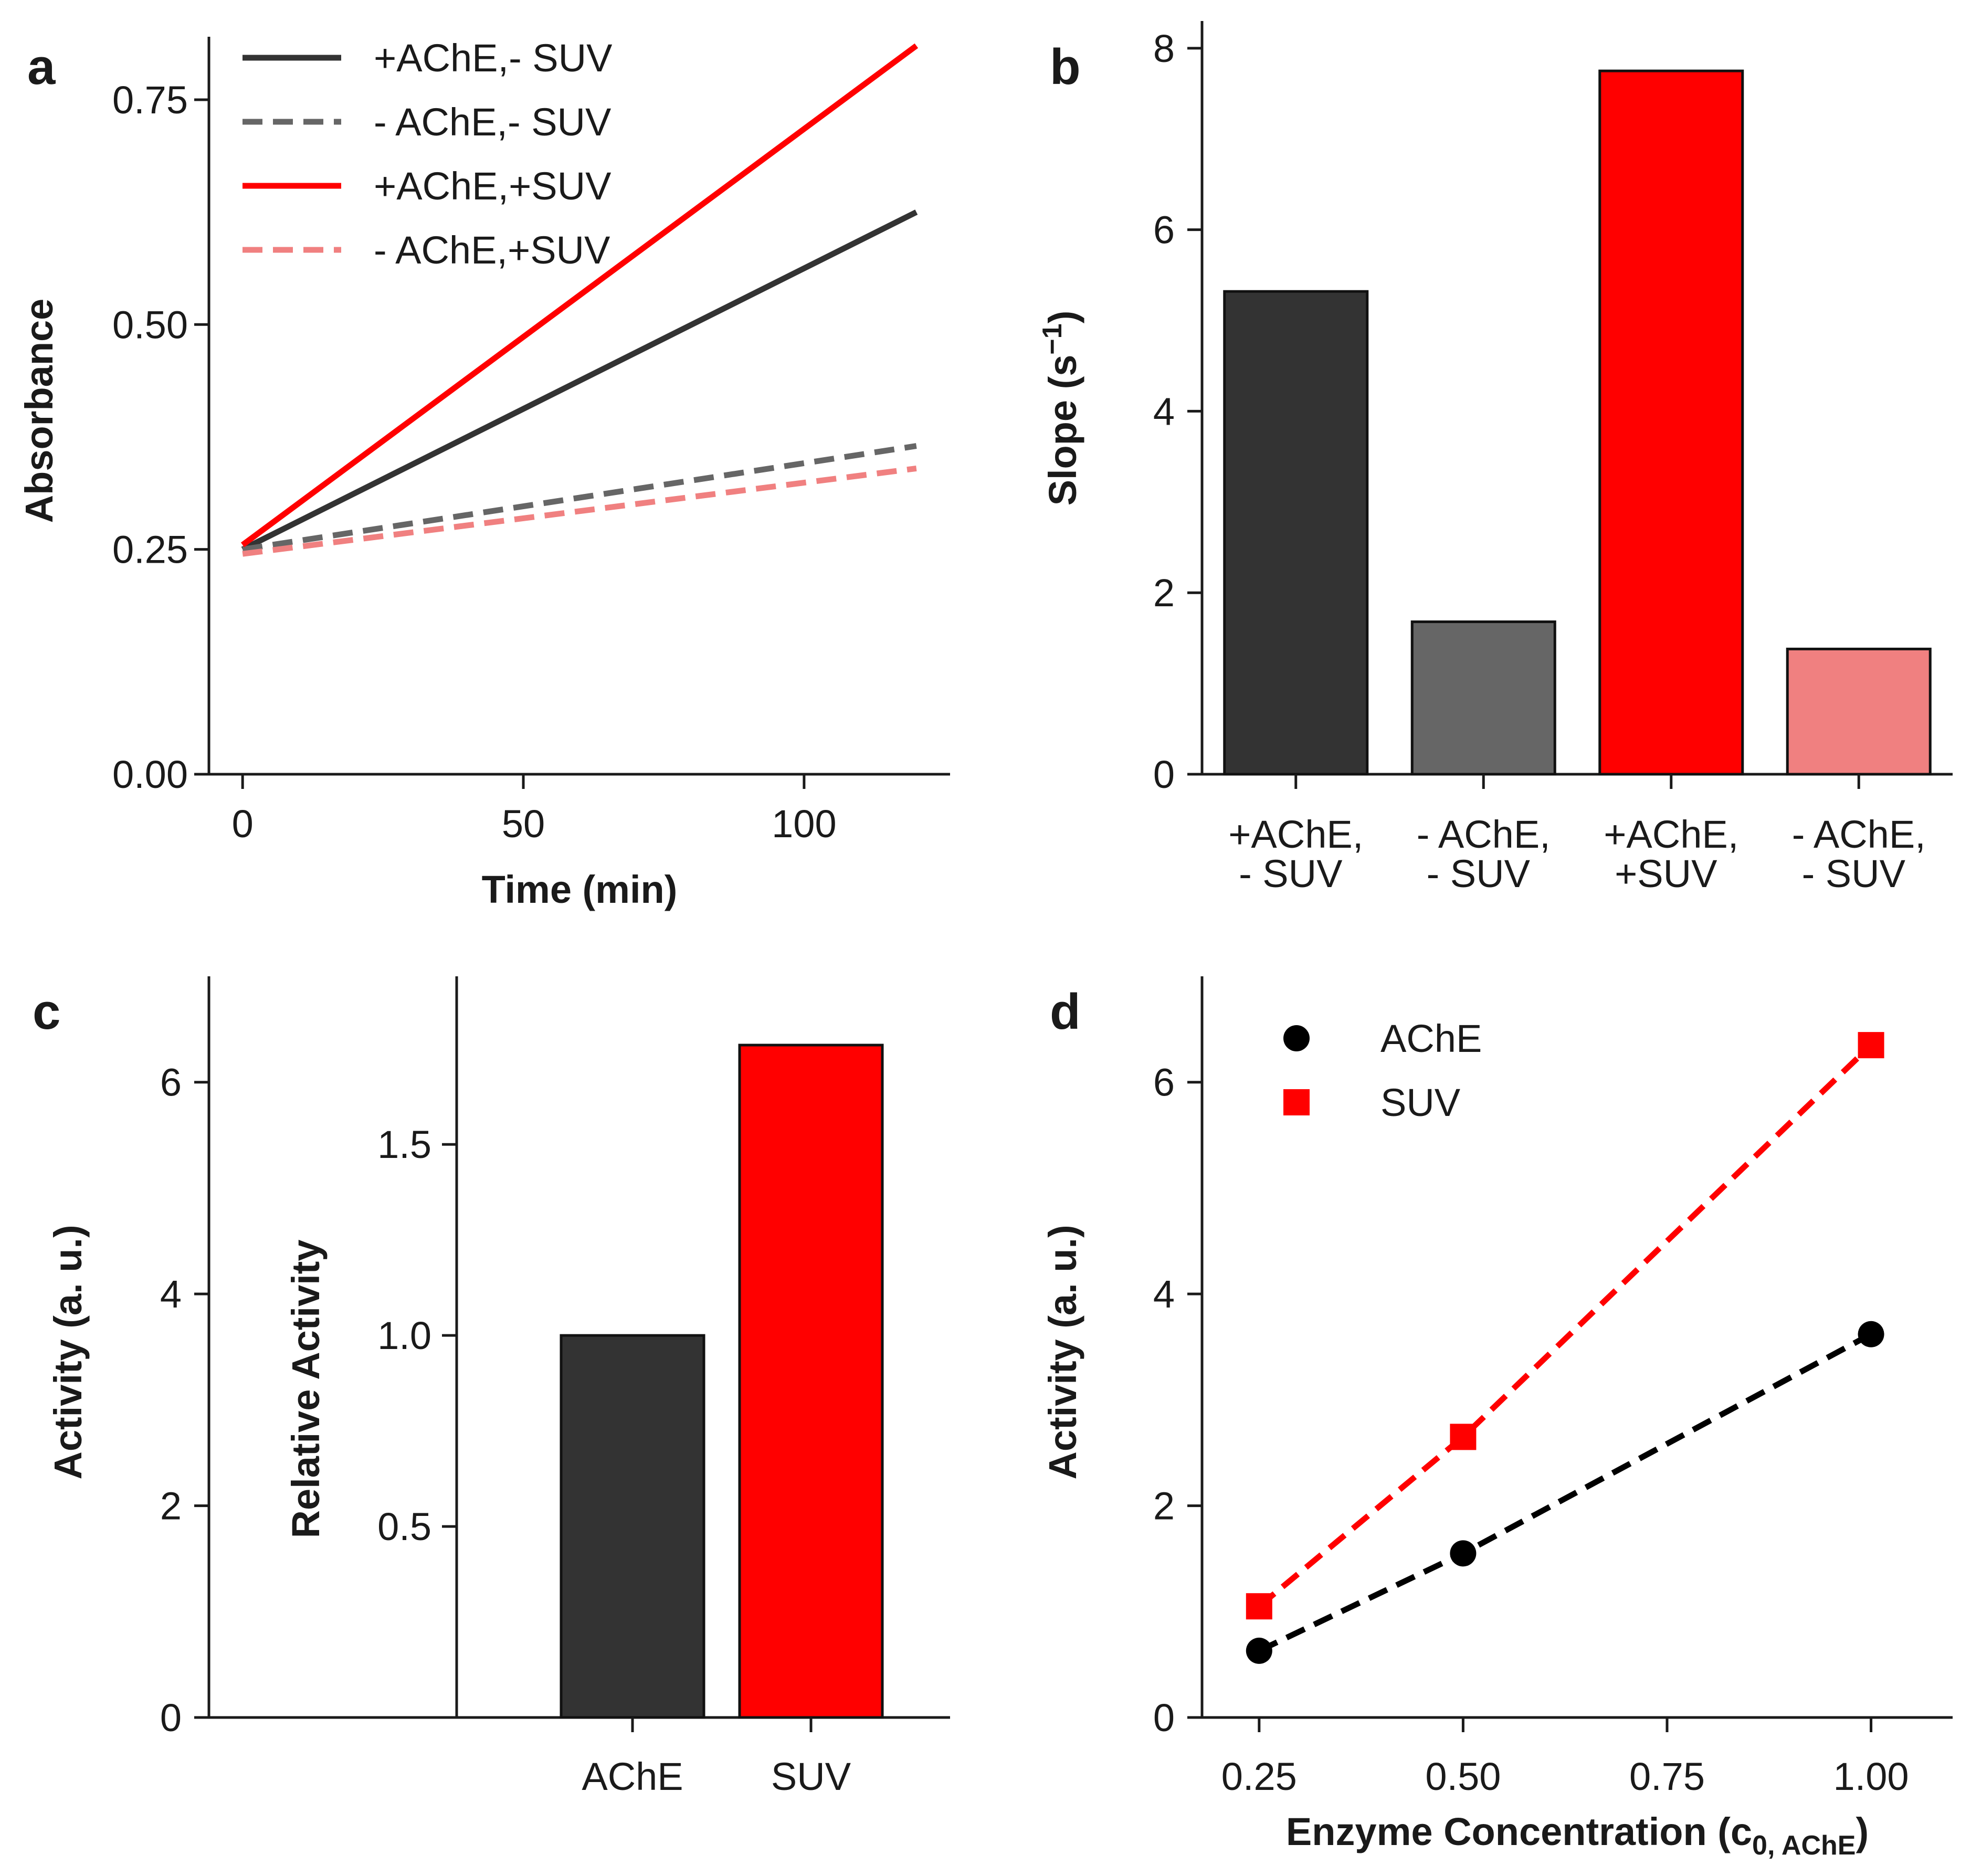 This screenshot has width=1971, height=1876. What do you see at coordinates (171, 1506) in the screenshot?
I see `c-y-tick-label: 2` at bounding box center [171, 1506].